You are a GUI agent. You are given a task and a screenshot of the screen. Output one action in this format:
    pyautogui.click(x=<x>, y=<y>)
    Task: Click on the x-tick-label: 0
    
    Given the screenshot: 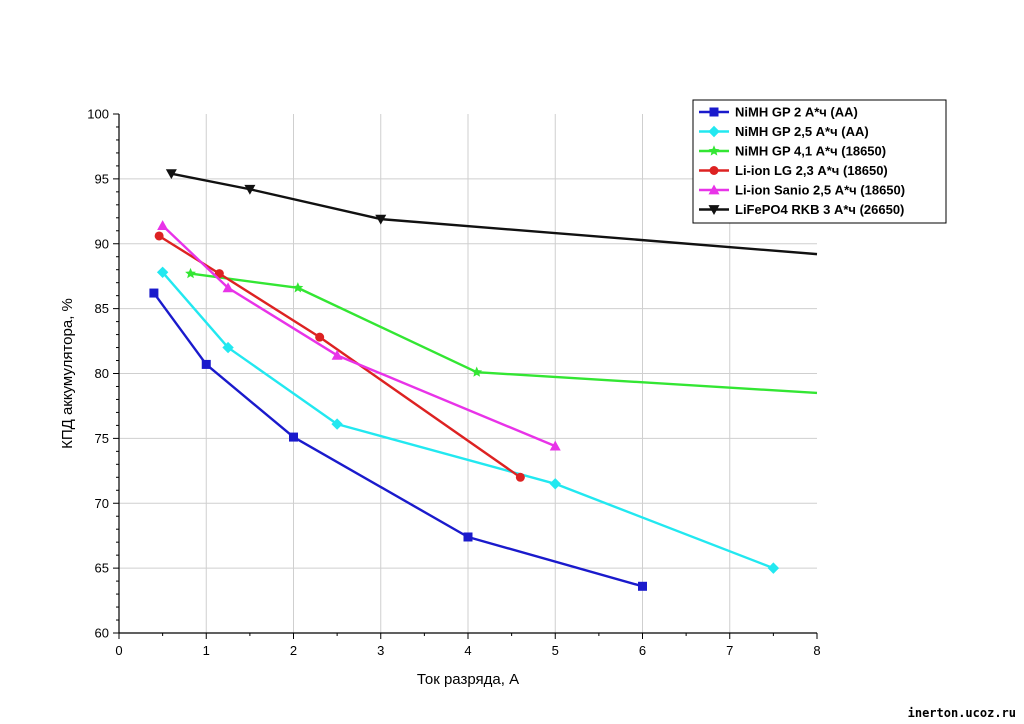 What is the action you would take?
    pyautogui.click(x=118, y=650)
    